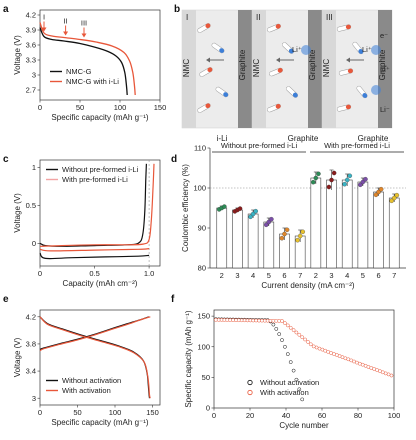 This screenshot has height=440, width=416. What do you see at coordinates (160, 107) in the screenshot?
I see `x-tick-label: 150` at bounding box center [160, 107].